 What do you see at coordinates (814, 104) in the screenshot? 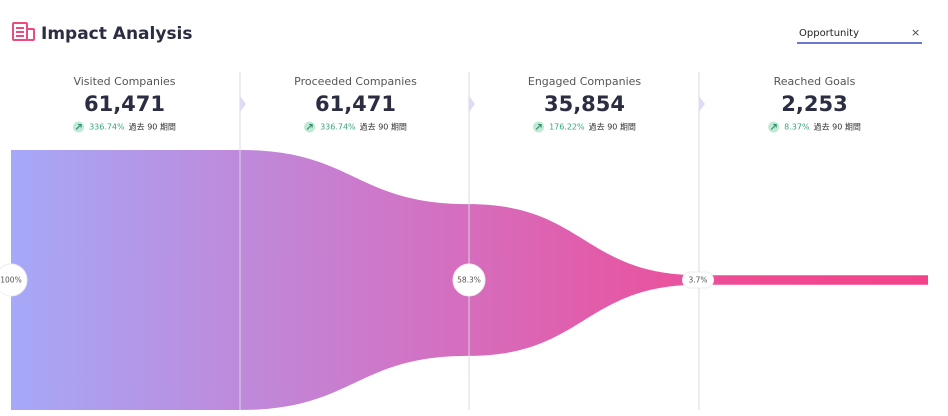
I see `stage-value: 2,253` at bounding box center [814, 104].